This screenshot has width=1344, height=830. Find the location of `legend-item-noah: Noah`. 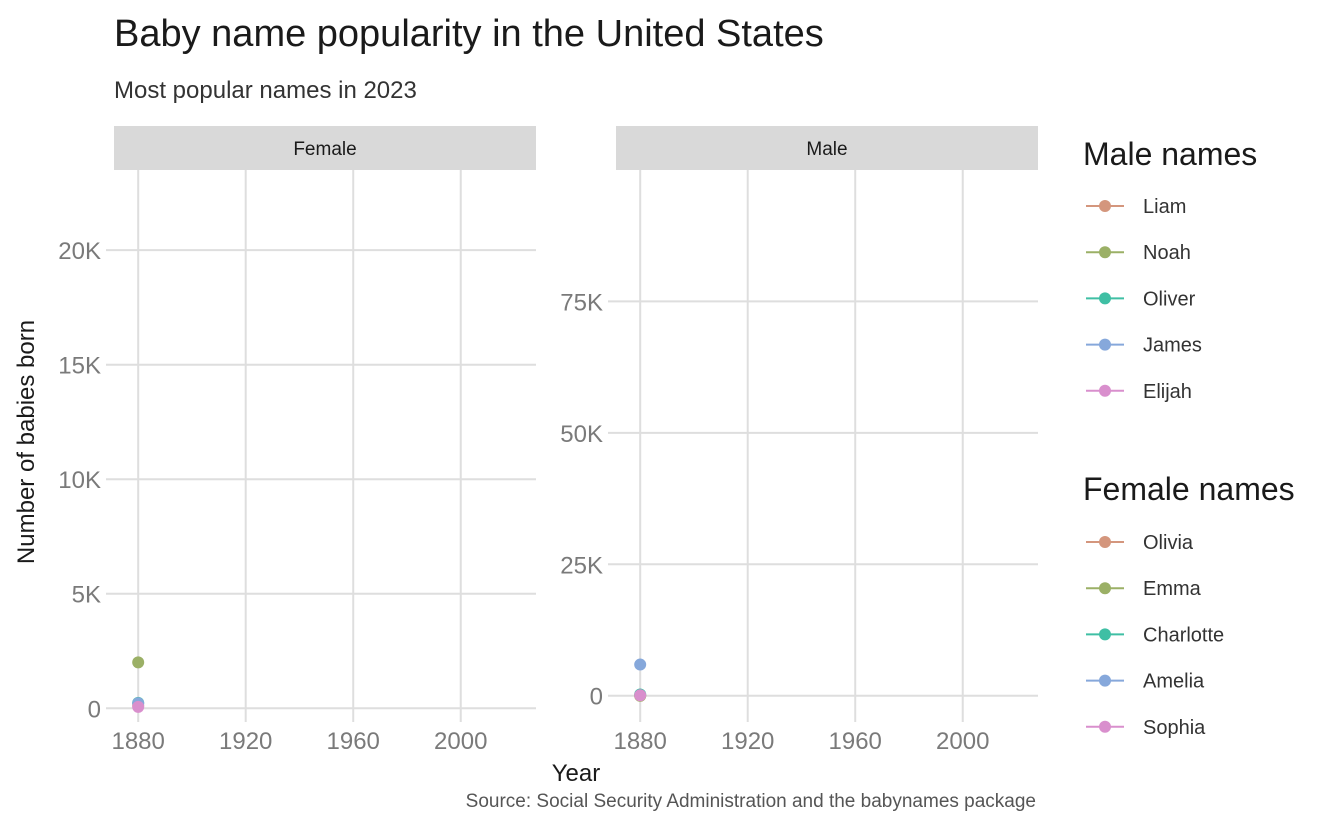

legend-item-noah: Noah is located at coordinates (1138, 253).